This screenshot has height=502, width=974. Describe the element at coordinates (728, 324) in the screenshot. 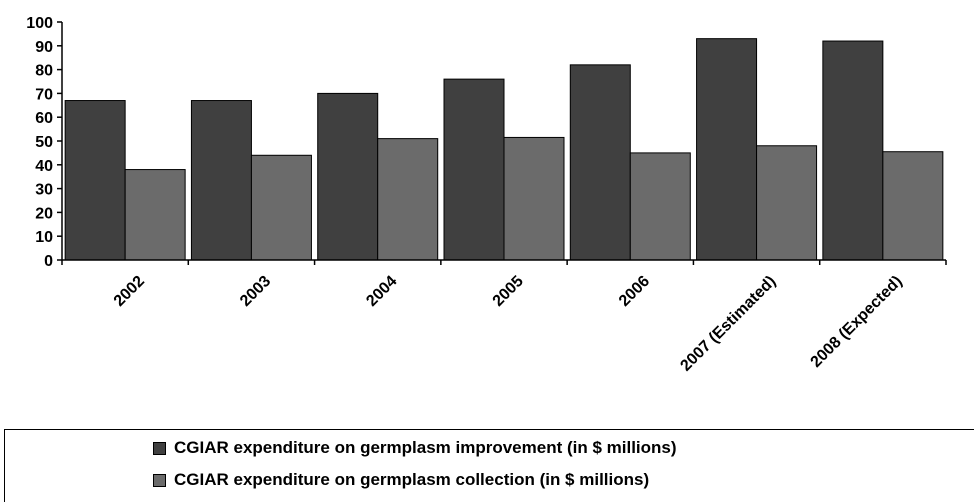

I see `x-category-label: 2007 (Estimated)` at that location.